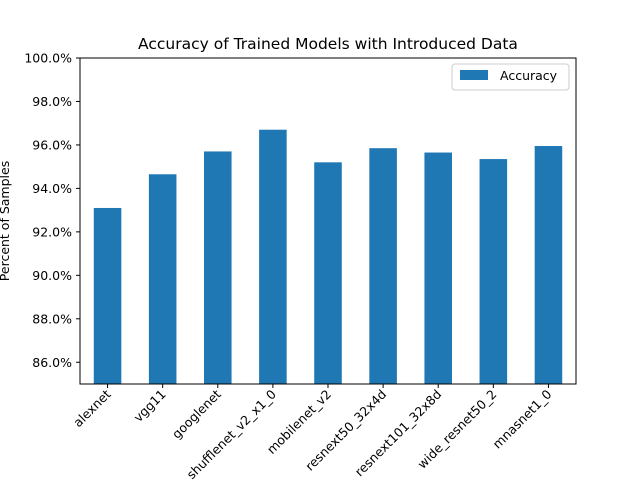 The height and width of the screenshot is (480, 640). Describe the element at coordinates (474, 75) in the screenshot. I see `legend-swatch` at that location.